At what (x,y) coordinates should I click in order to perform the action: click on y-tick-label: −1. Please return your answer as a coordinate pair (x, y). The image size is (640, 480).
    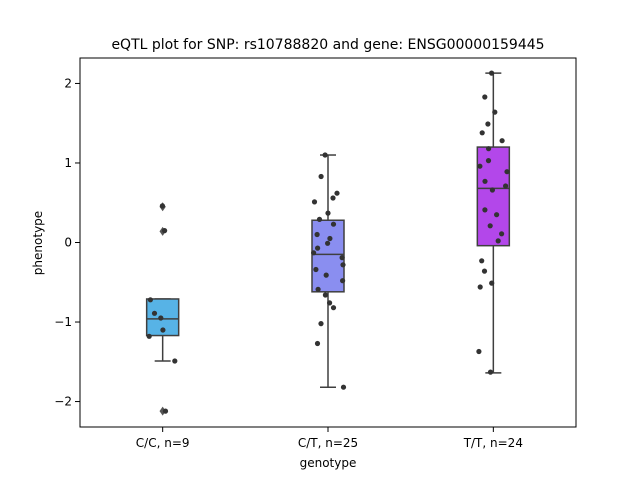
    Looking at the image, I should click on (63, 322).